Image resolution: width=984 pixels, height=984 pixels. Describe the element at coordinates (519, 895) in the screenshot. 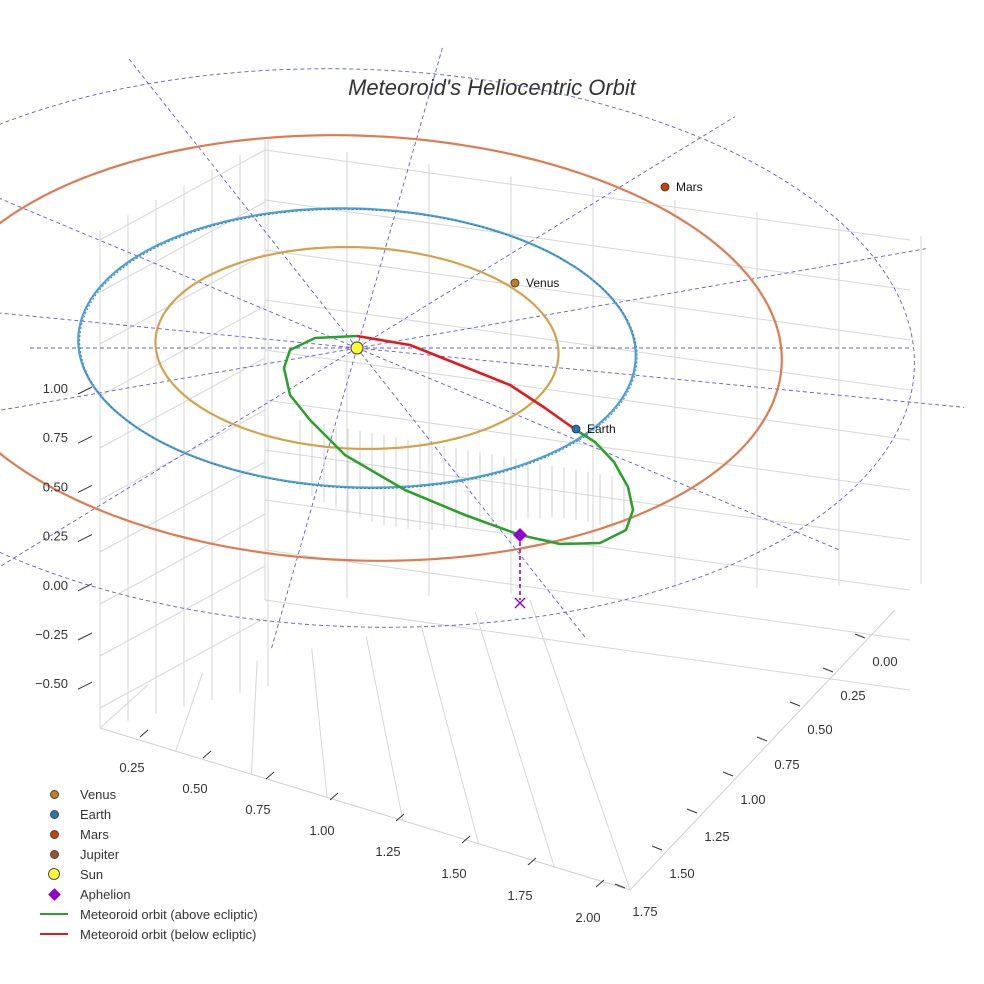

I see `x-tick-label: 1.75` at that location.